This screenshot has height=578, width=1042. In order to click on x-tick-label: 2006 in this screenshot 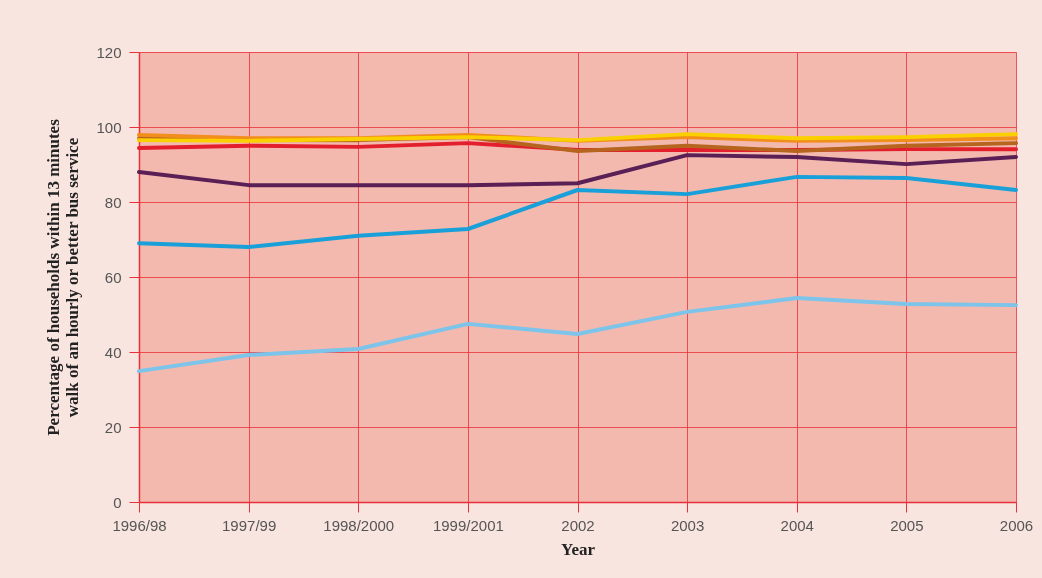, I will do `click(1016, 525)`.